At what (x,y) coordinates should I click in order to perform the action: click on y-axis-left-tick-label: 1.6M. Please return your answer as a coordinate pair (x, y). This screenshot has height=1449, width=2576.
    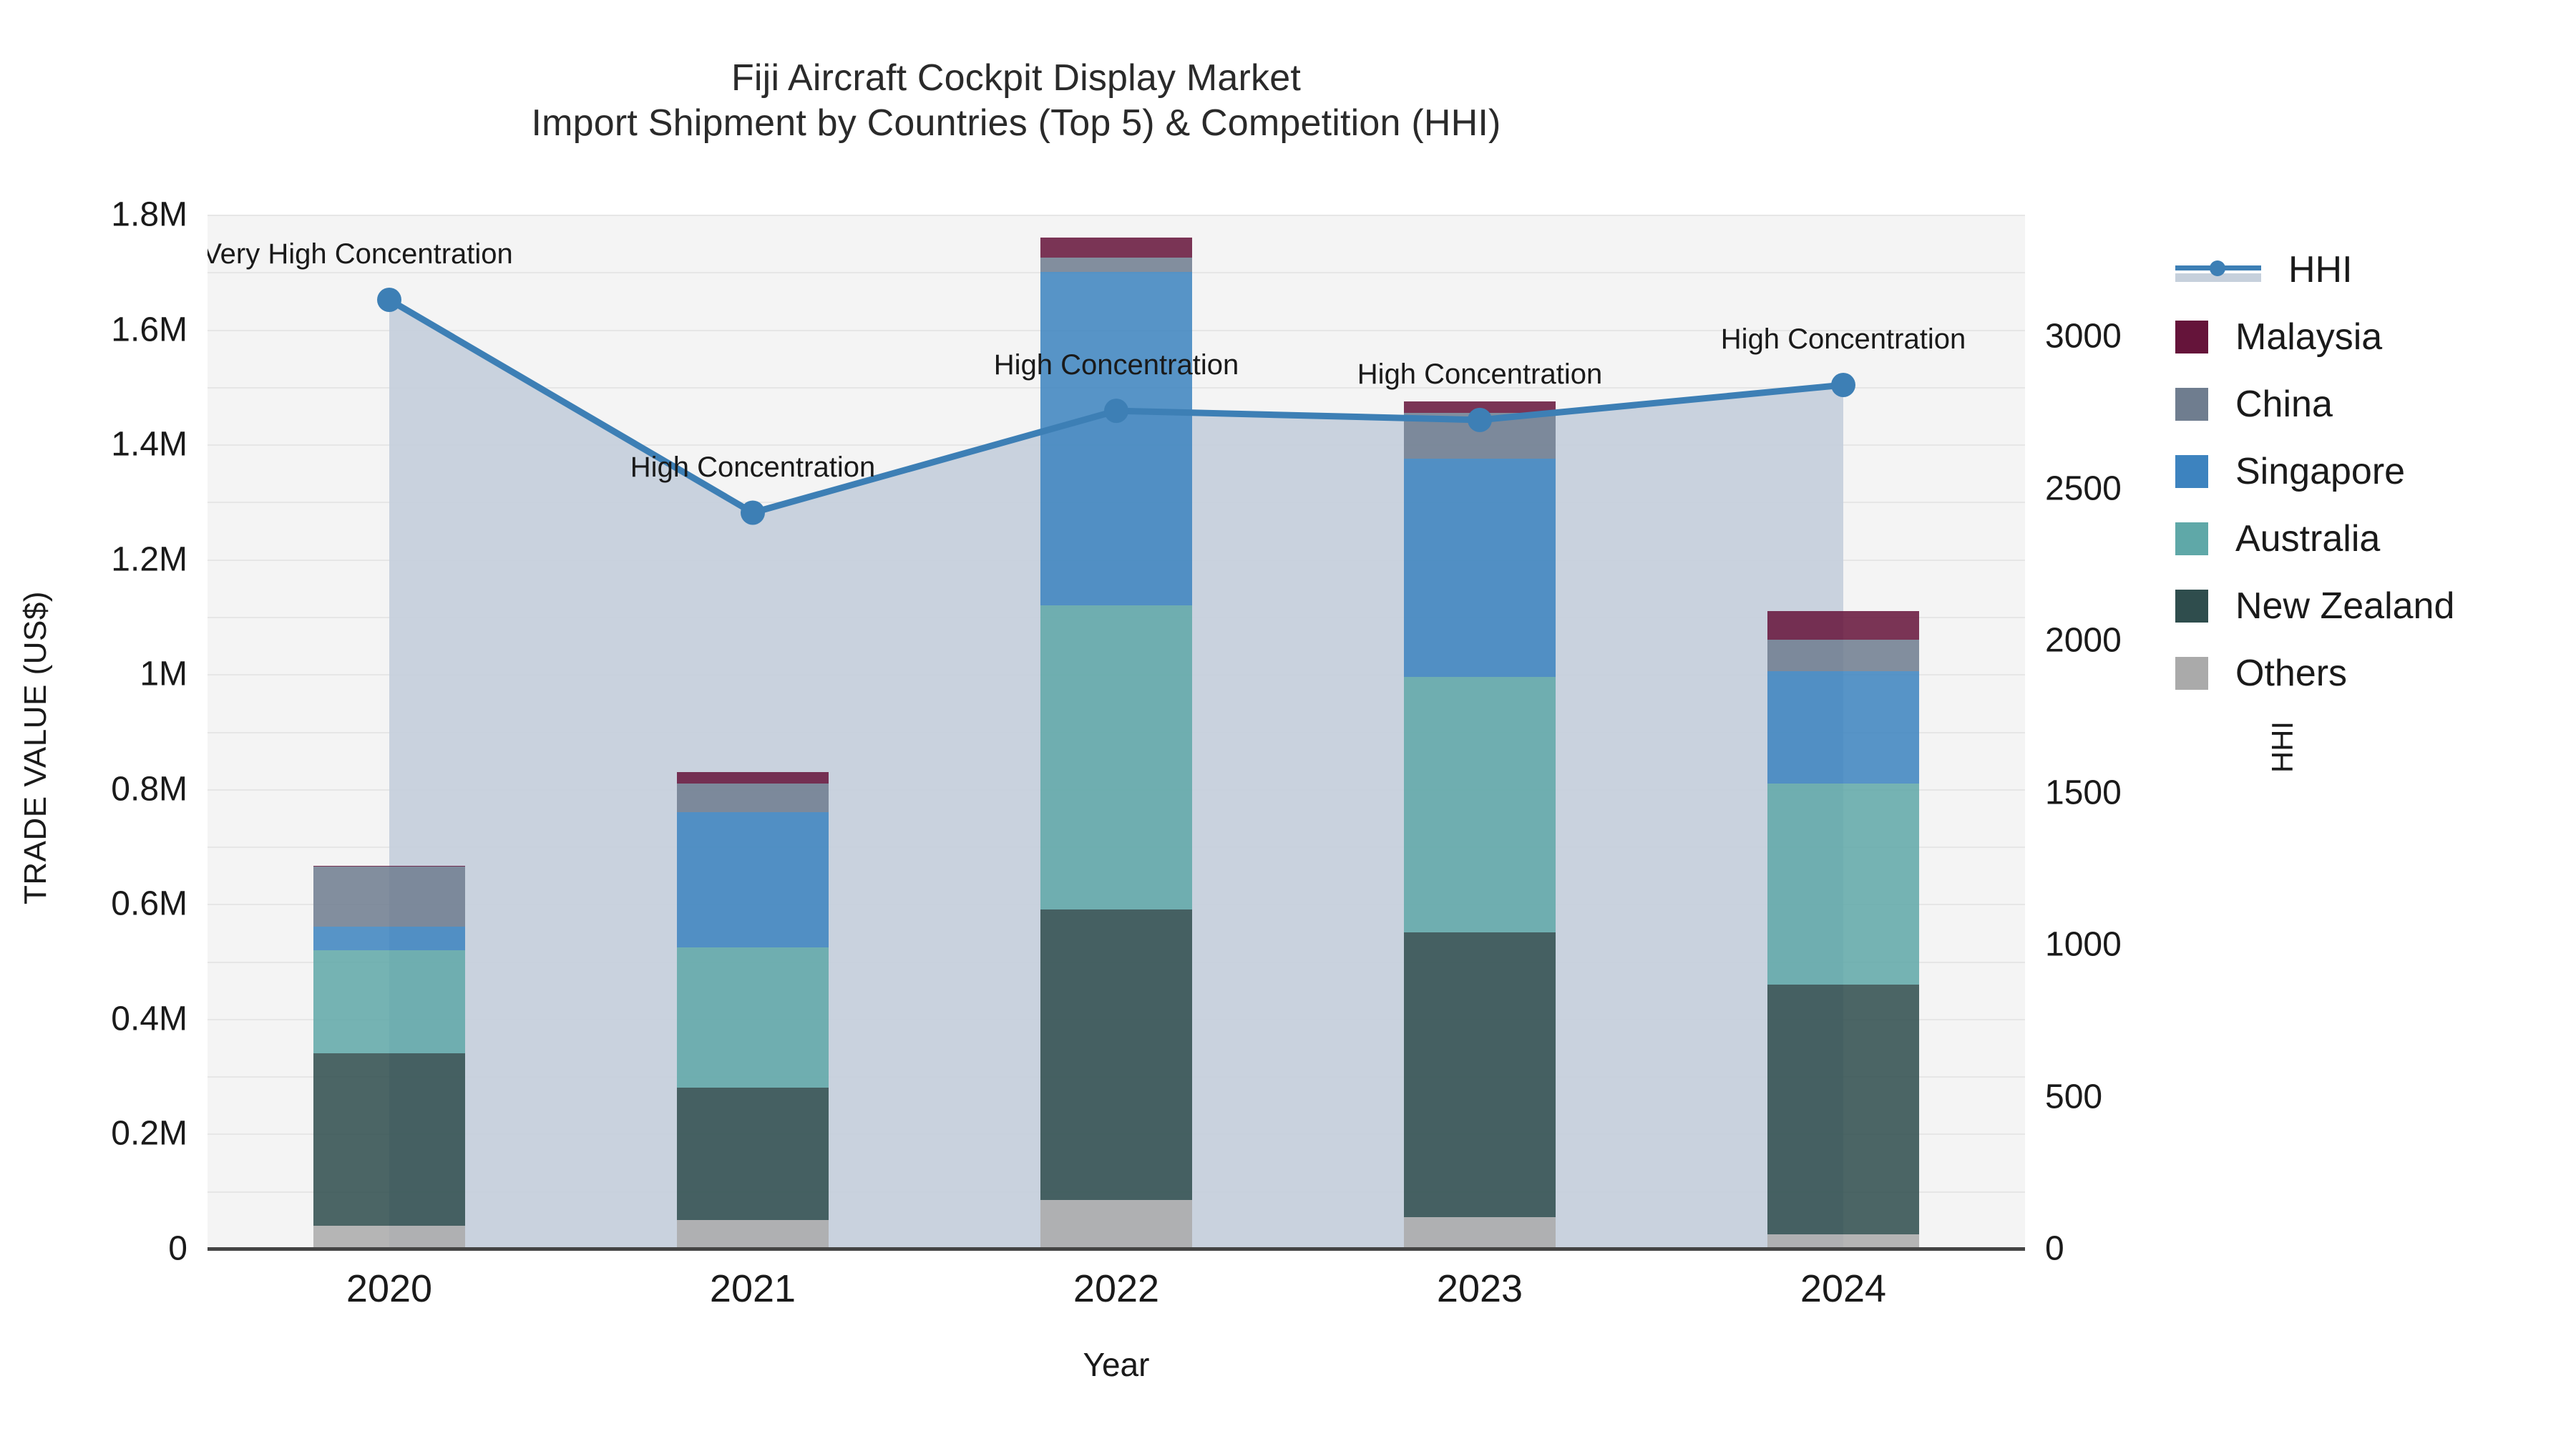
    Looking at the image, I should click on (149, 330).